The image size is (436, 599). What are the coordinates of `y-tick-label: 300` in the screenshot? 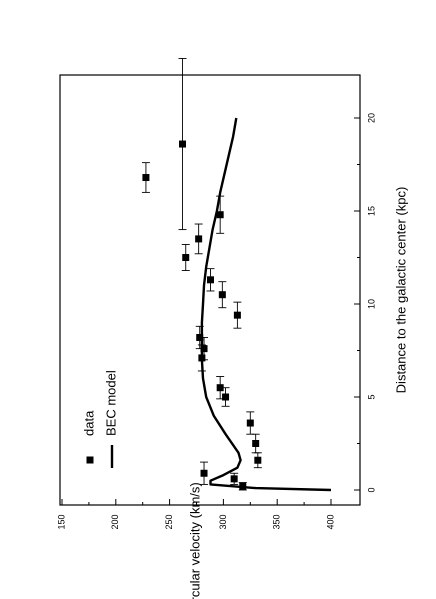 It's located at (223, 521).